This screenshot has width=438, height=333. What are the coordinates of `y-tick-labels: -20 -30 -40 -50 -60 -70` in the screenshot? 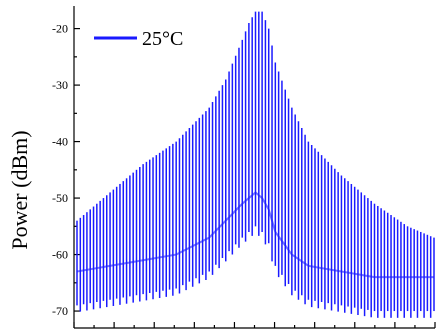 It's located at (60, 170).